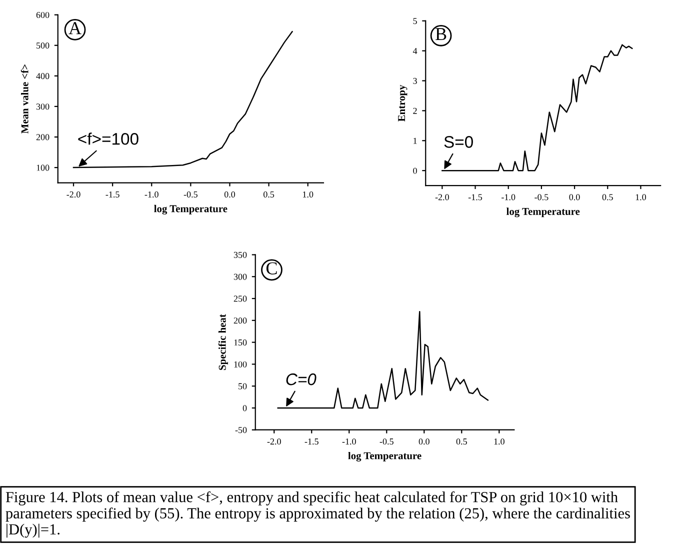 The image size is (681, 549). What do you see at coordinates (415, 141) in the screenshot?
I see `y-tick-label: 1` at bounding box center [415, 141].